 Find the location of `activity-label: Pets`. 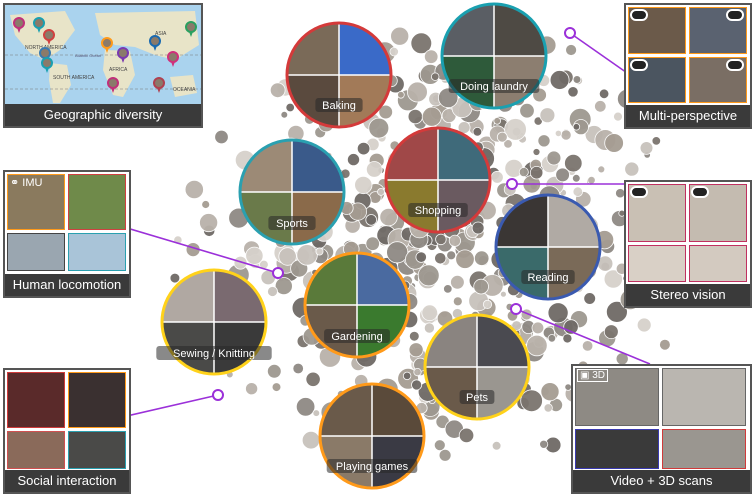

activity-label: Pets is located at coordinates (477, 398).